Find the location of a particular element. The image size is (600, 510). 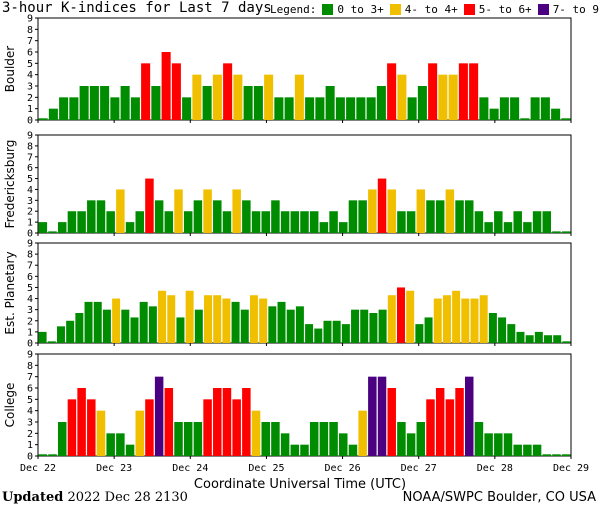

y-tick-label: 1 is located at coordinates (30, 445).